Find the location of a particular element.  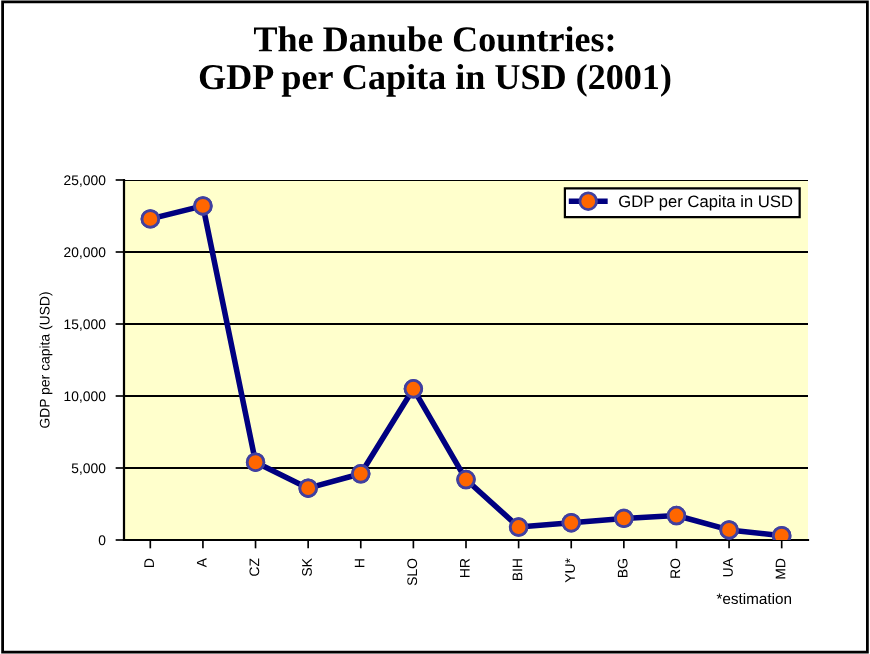

legend-label: GDP per Capita in USD is located at coordinates (706, 203).